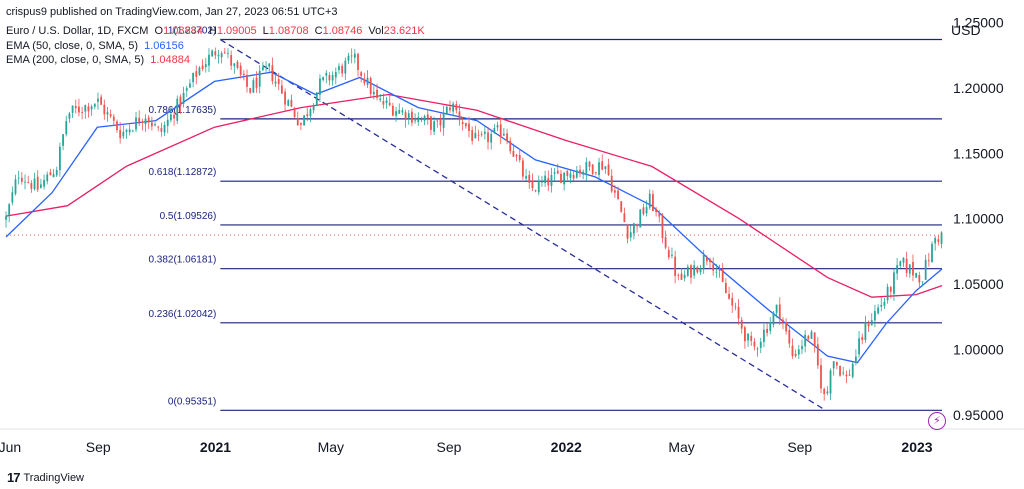  I want to click on ema50-legend: EMA (50, close, 0, SMA, 5) 1.06156, so click(95, 46).